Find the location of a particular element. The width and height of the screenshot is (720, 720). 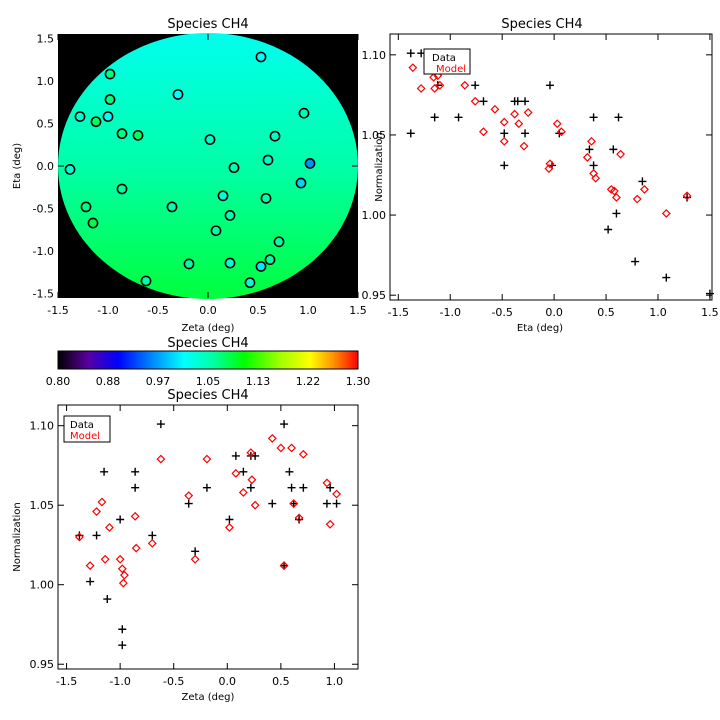

colorbar-panel: Species CH4 0.80 0.88 0.97 1.05 1.13 1.22 1.30 is located at coordinates (208, 362).